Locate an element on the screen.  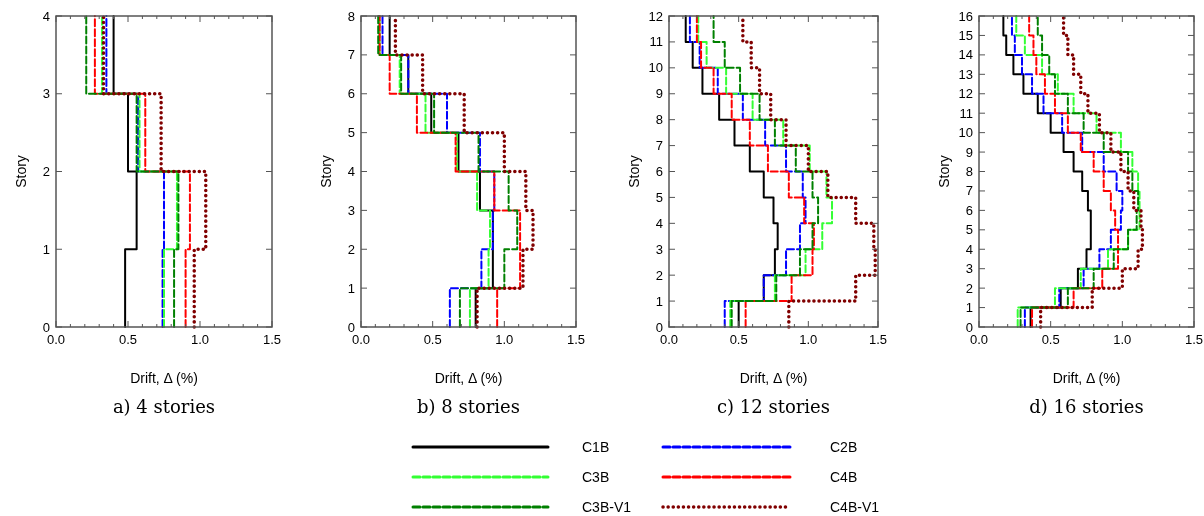
y-tick-label: 13 is located at coordinates (965, 74).